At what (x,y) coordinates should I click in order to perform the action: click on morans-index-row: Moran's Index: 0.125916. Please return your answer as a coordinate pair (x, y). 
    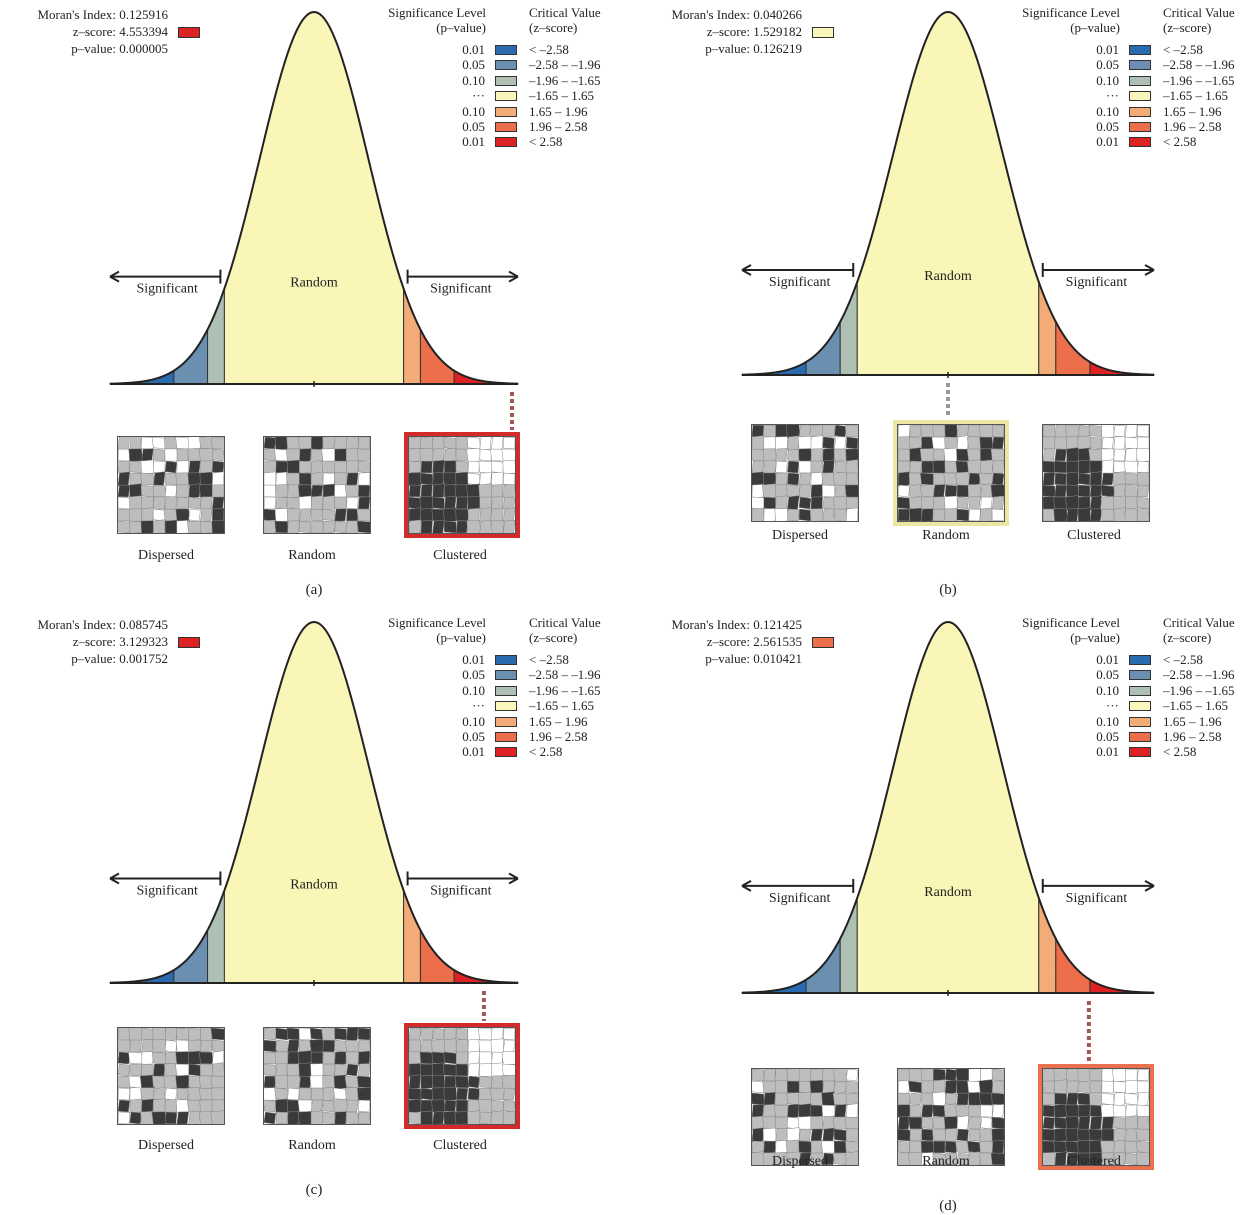
    Looking at the image, I should click on (100, 14).